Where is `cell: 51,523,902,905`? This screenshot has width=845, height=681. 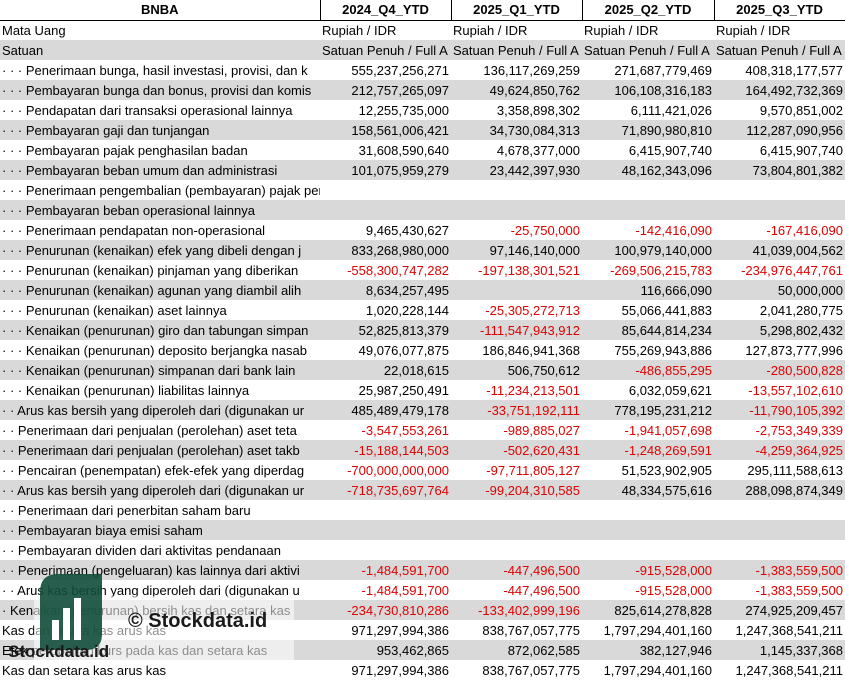
cell: 51,523,902,905 is located at coordinates (666, 470).